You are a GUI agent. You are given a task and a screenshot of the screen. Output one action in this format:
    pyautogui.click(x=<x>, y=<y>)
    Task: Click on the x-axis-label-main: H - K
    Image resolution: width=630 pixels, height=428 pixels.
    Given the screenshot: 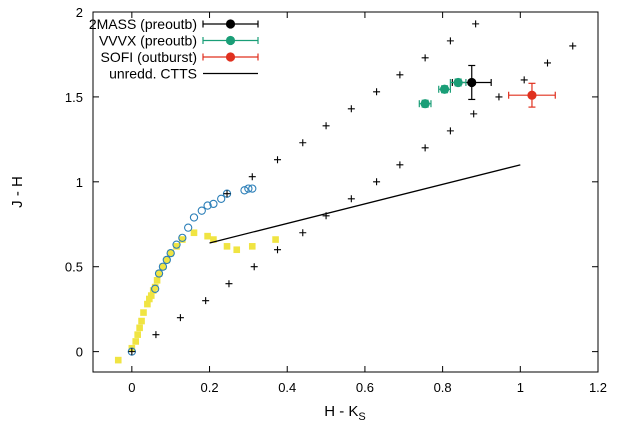 What is the action you would take?
    pyautogui.click(x=341, y=411)
    